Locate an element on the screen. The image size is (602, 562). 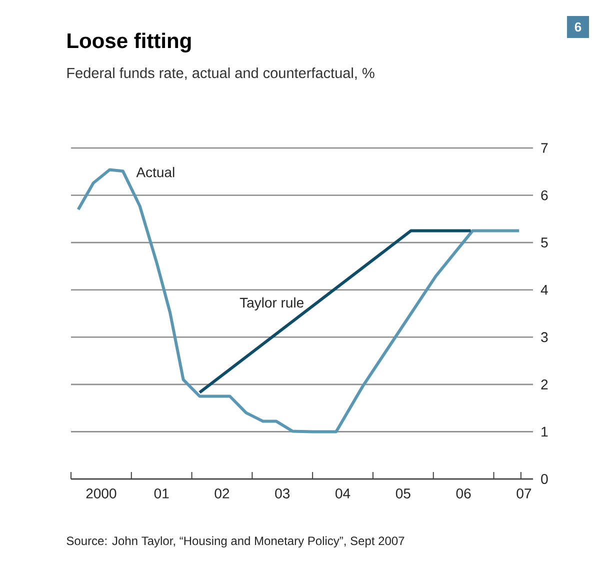
source-note: Source: John Taylor, “Housing and Monetary Policy”, Sept 2007 is located at coordinates (235, 542).